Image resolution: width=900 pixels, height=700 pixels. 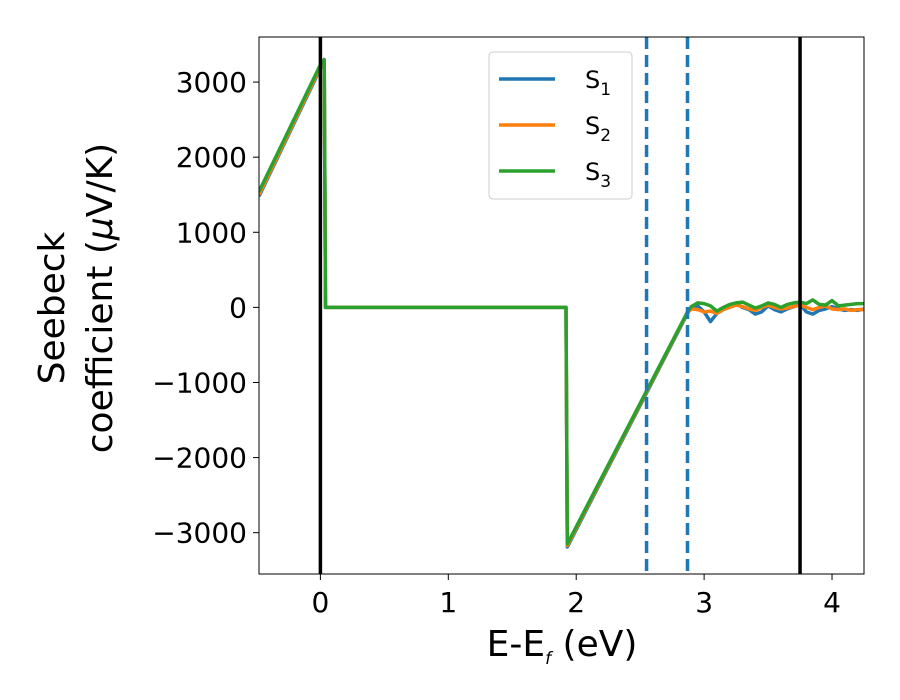 What do you see at coordinates (211, 232) in the screenshot?
I see `y-tick-label: 1000` at bounding box center [211, 232].